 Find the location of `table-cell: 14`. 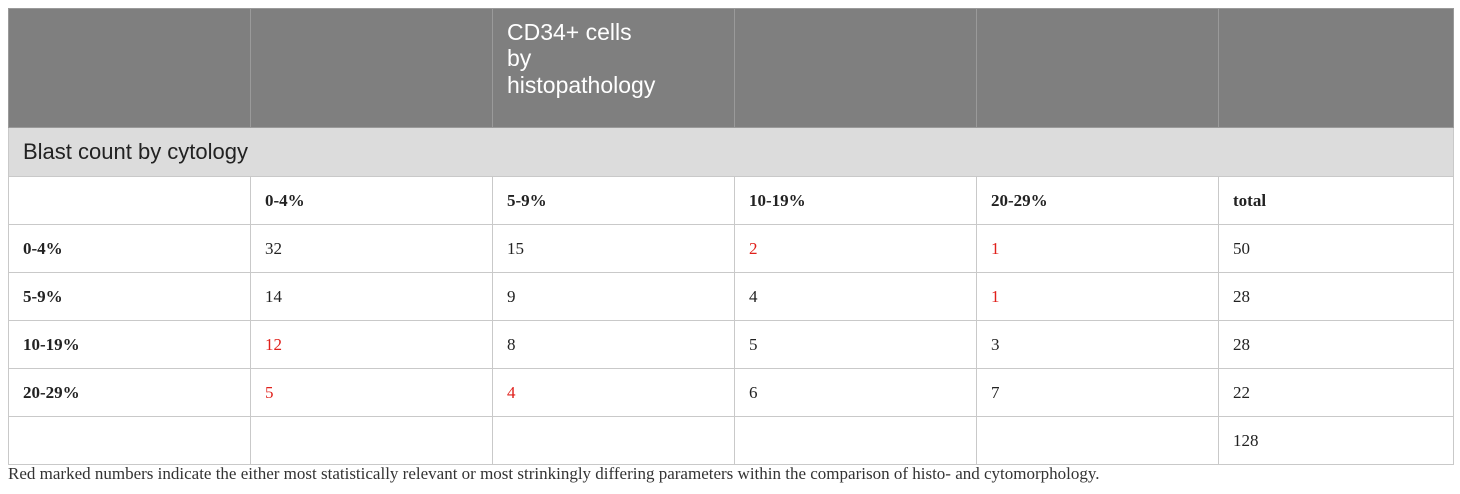

table-cell: 14 is located at coordinates (371, 296).